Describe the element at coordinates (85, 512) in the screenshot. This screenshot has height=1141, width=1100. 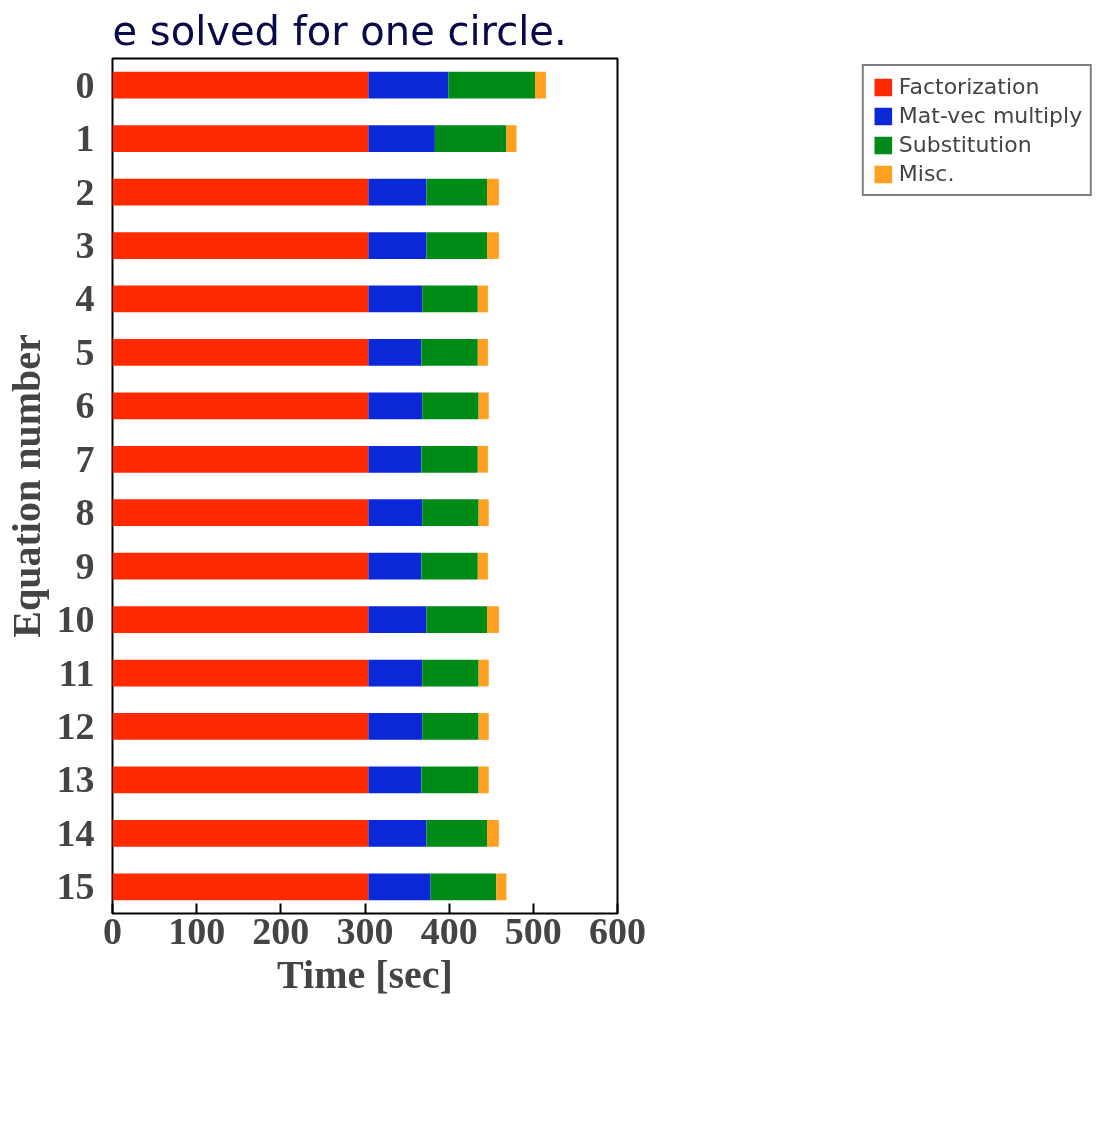
I see `y-tick-label: 8` at that location.